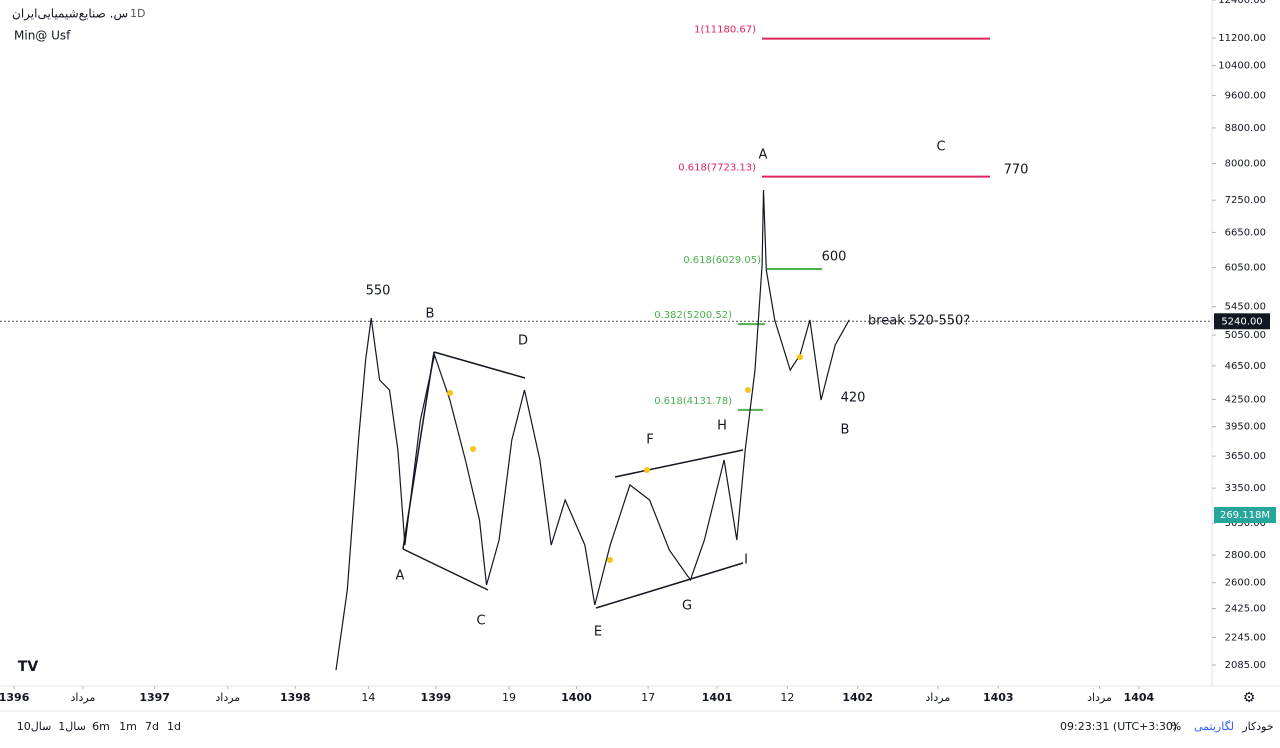 The width and height of the screenshot is (1280, 748). What do you see at coordinates (1245, 555) in the screenshot?
I see `y-tick-label: 2800.00` at bounding box center [1245, 555].